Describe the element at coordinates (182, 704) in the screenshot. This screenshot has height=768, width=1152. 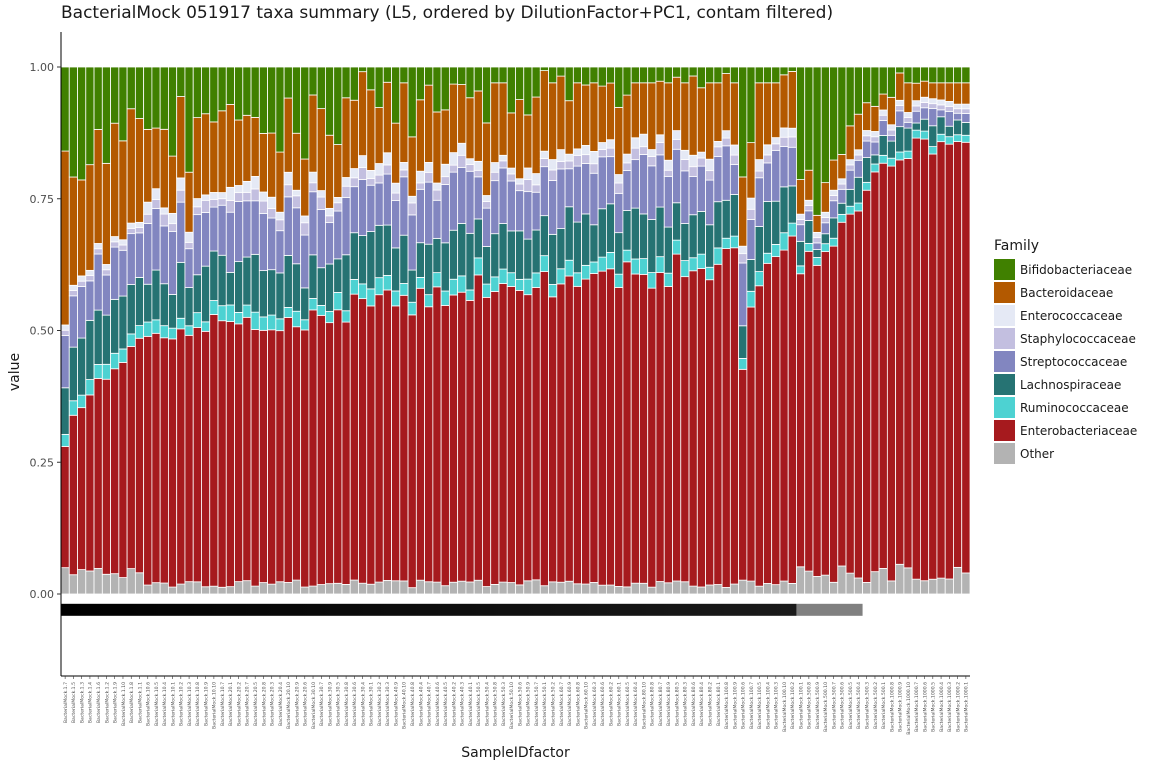
I see `x-tick-label: BacterialMock.10.2` at that location.